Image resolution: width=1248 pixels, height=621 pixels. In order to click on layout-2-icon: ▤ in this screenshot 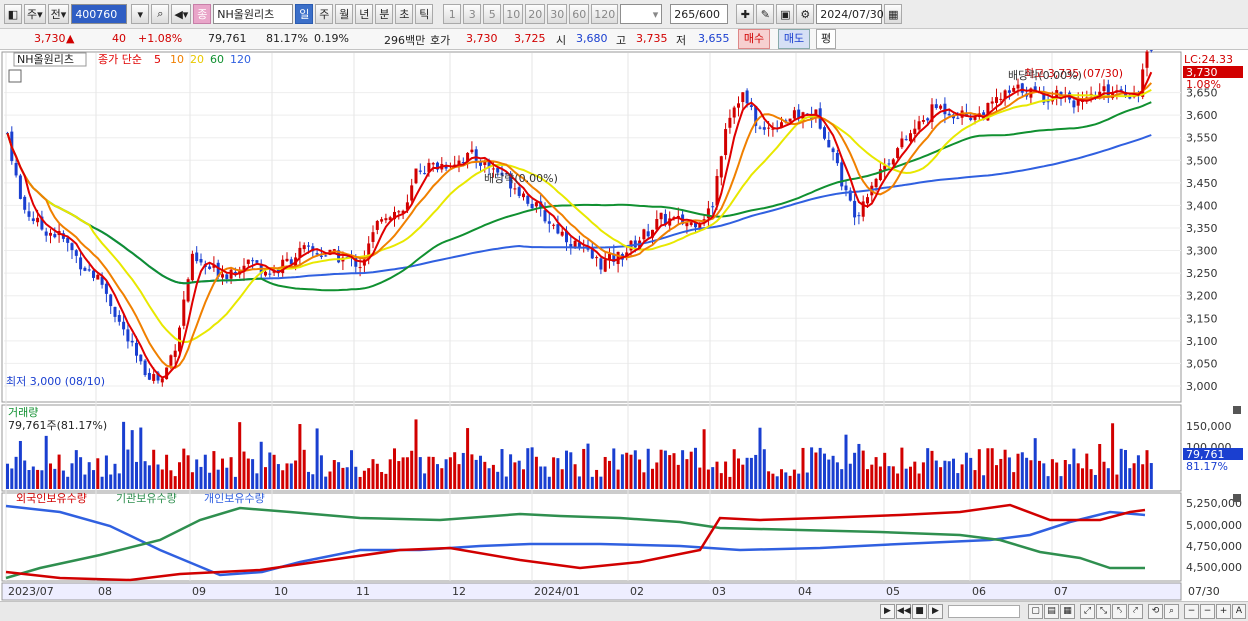, I will do `click(1051, 611)`.